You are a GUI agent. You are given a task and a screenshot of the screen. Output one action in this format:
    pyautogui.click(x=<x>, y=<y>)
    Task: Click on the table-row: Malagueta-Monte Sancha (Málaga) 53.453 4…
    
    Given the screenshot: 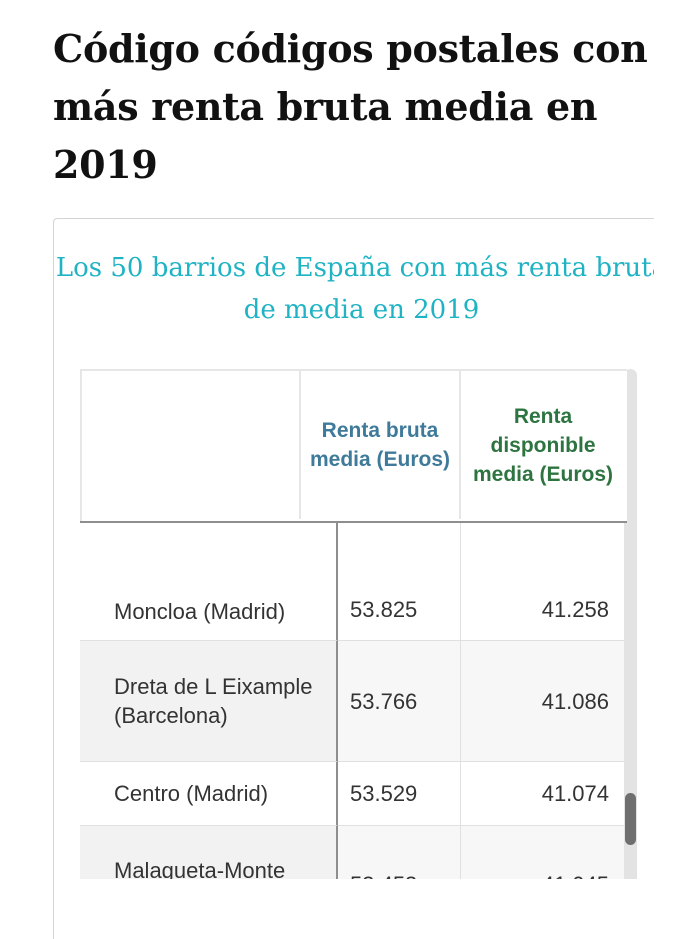 What is the action you would take?
    pyautogui.click(x=352, y=852)
    